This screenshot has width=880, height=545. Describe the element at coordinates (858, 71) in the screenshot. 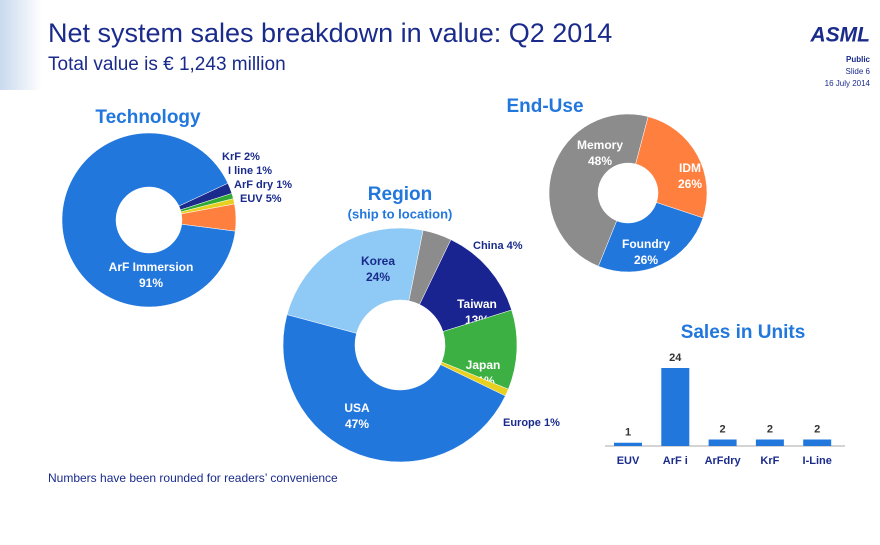

I see `slide-number: Slide 6` at that location.